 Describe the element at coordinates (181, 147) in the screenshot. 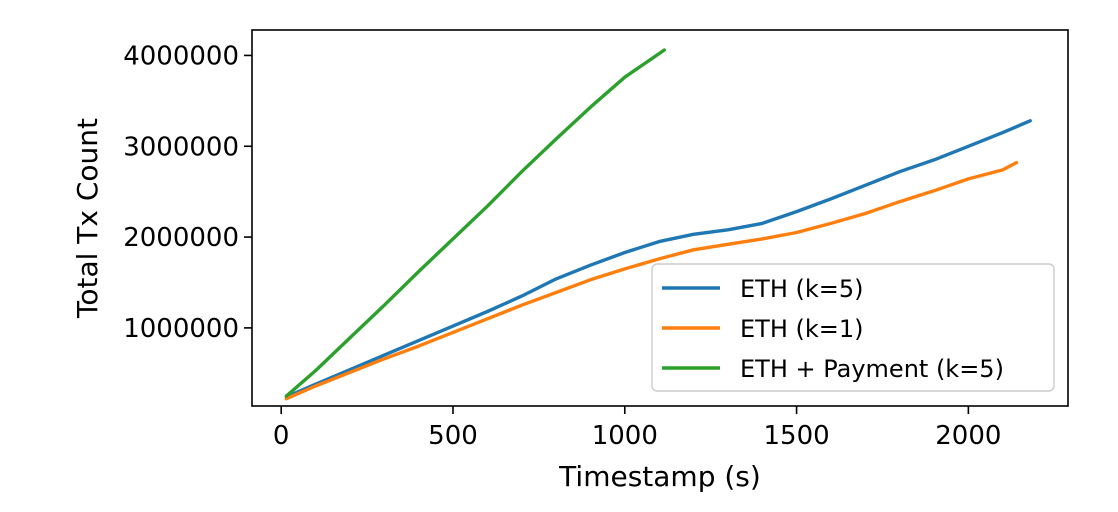

I see `y-tick-label: 3000000` at that location.